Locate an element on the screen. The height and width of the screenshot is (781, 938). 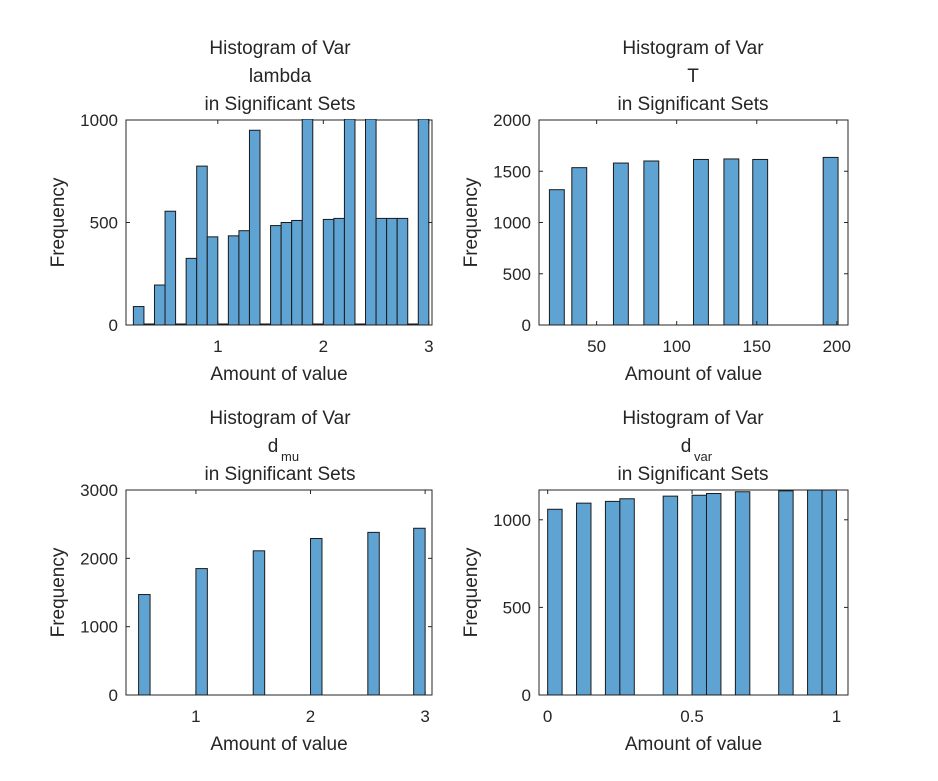
x-tick-label: 0.5 is located at coordinates (692, 716).